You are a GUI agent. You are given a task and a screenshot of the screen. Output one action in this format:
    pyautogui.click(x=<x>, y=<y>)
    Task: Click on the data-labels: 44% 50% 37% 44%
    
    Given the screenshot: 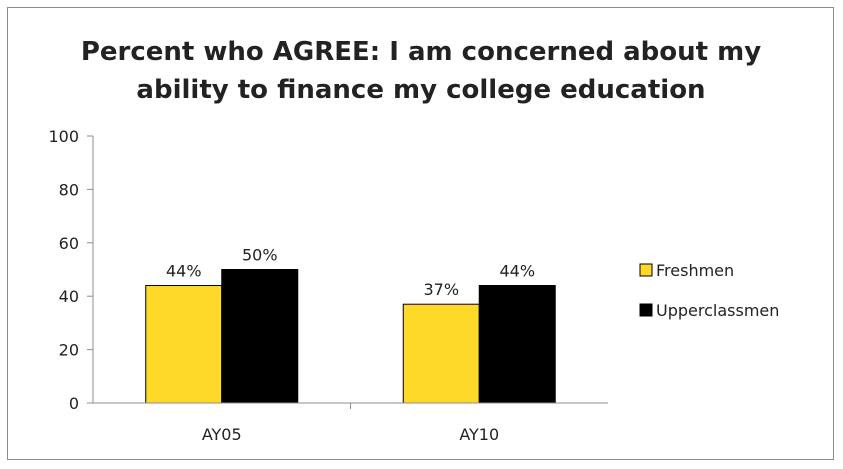 What is the action you would take?
    pyautogui.click(x=350, y=273)
    